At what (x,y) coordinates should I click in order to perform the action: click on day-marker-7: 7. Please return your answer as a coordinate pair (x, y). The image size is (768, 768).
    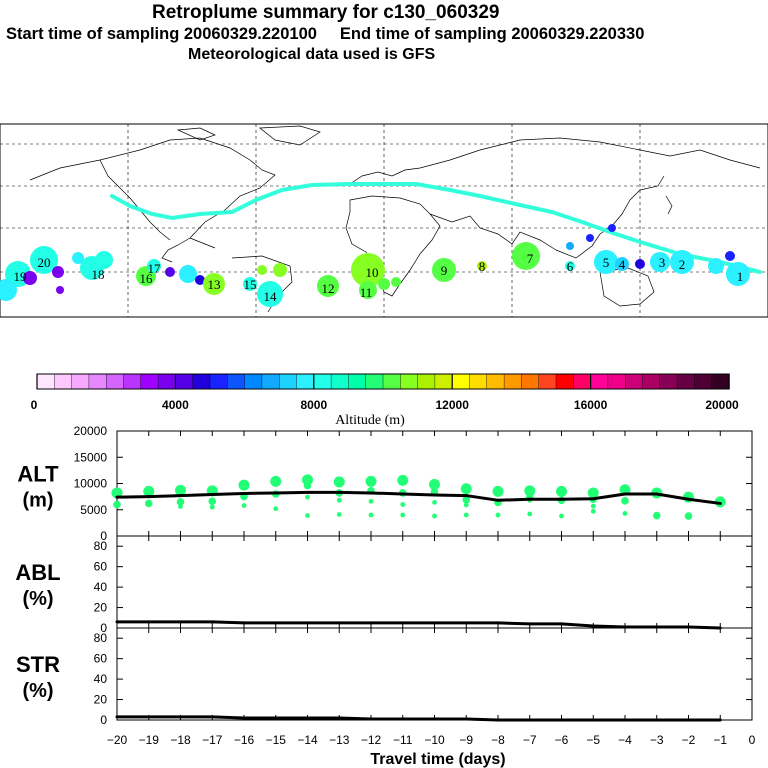
    Looking at the image, I should click on (530, 258).